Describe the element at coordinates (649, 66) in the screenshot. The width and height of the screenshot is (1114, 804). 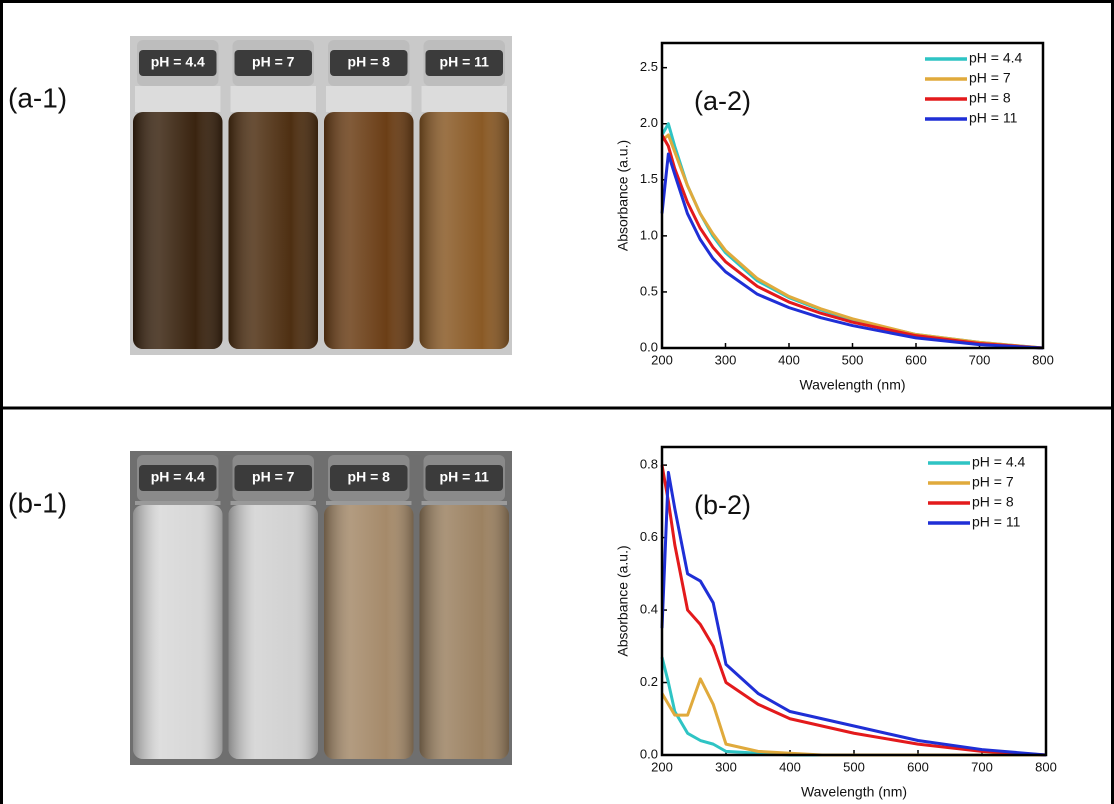
I see `y-tick-label: 2.5` at that location.